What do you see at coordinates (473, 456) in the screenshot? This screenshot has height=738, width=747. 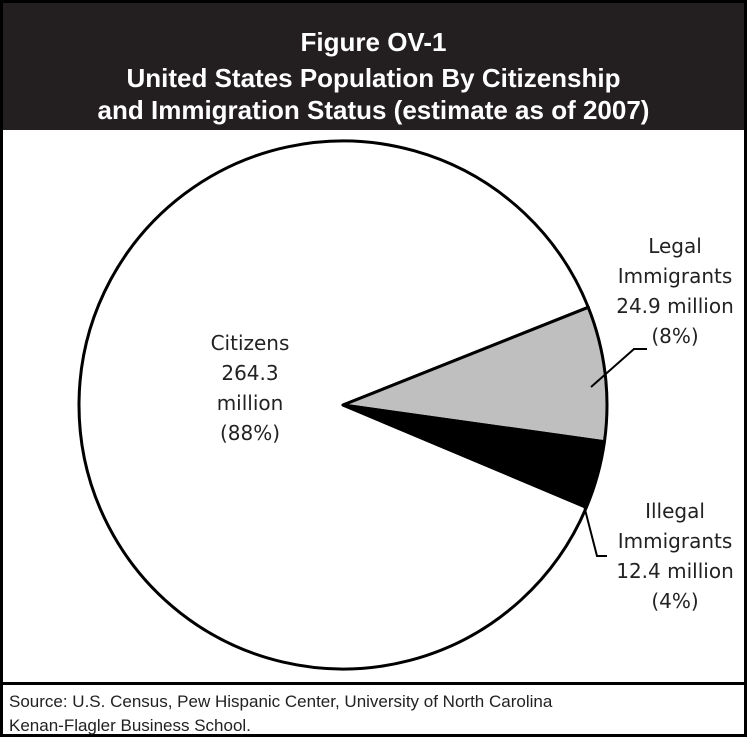 I see `pie-slice-illegal-immigrants` at bounding box center [473, 456].